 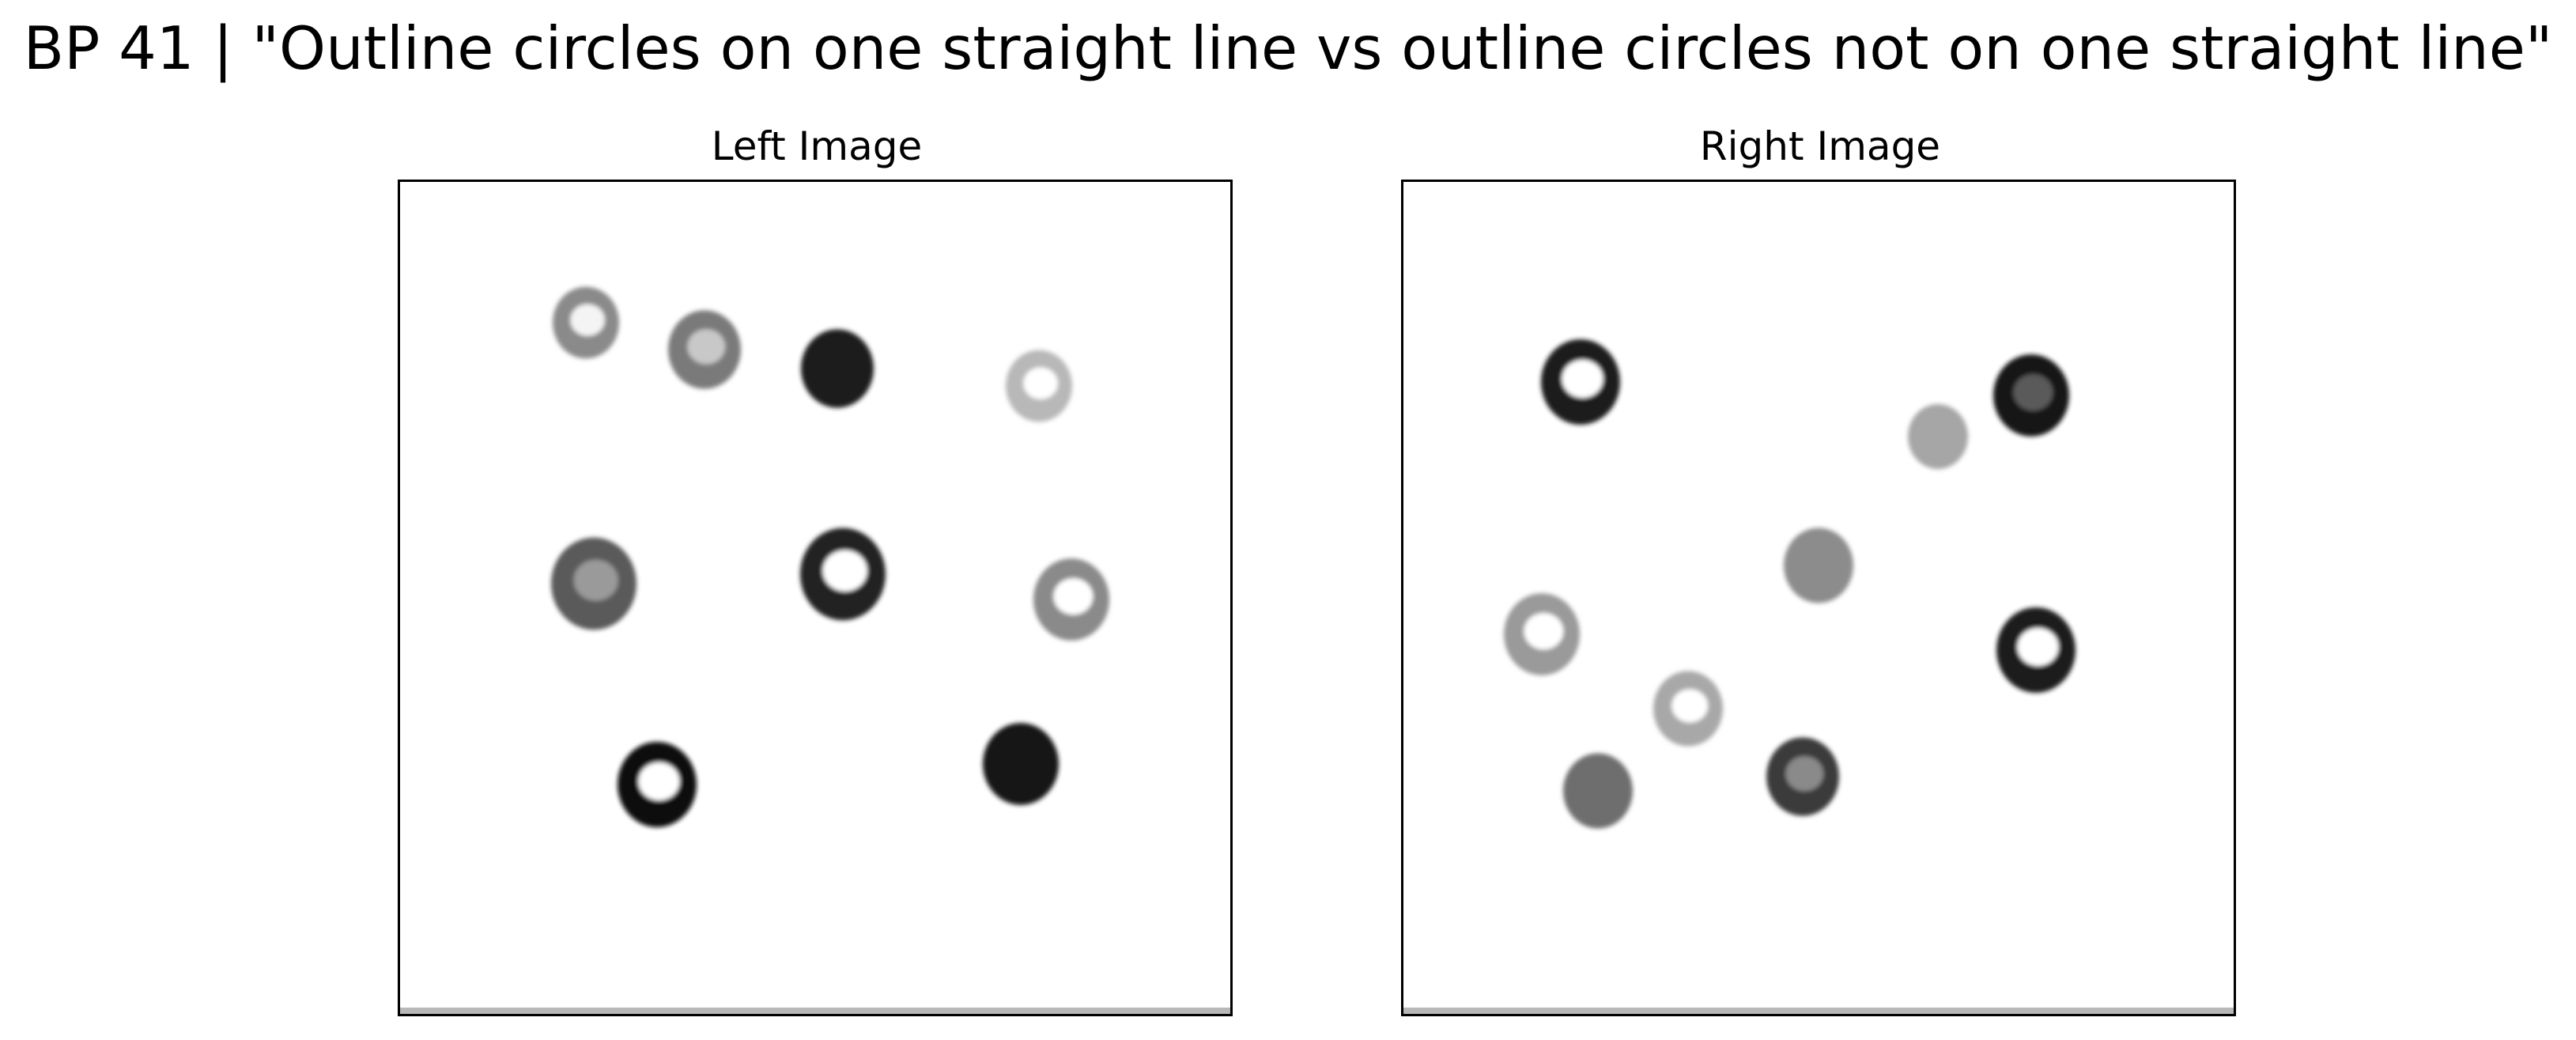 I want to click on right-image-bottom-edge, so click(x=1818, y=1011).